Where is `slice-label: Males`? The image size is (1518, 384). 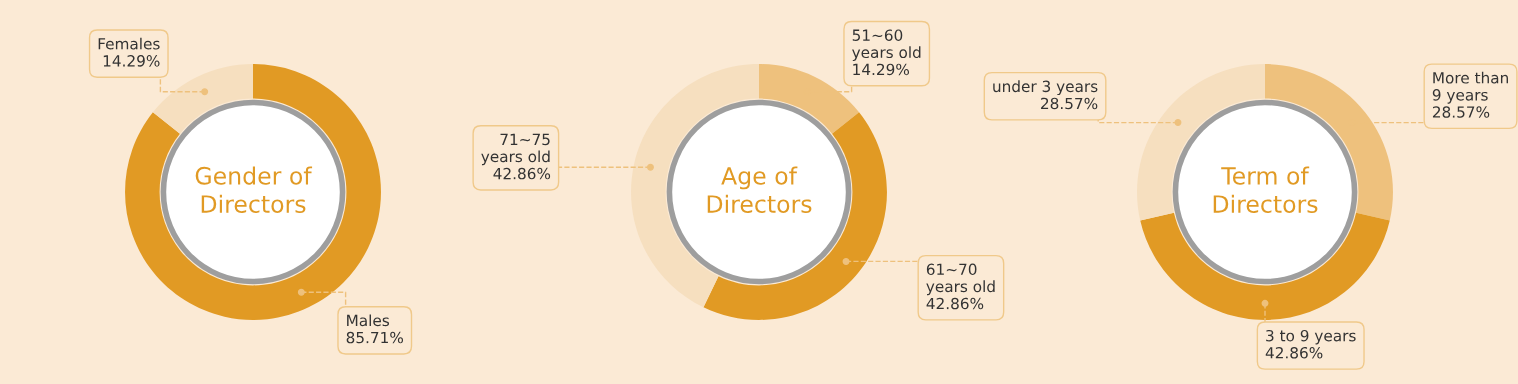
slice-label: Males is located at coordinates (368, 320).